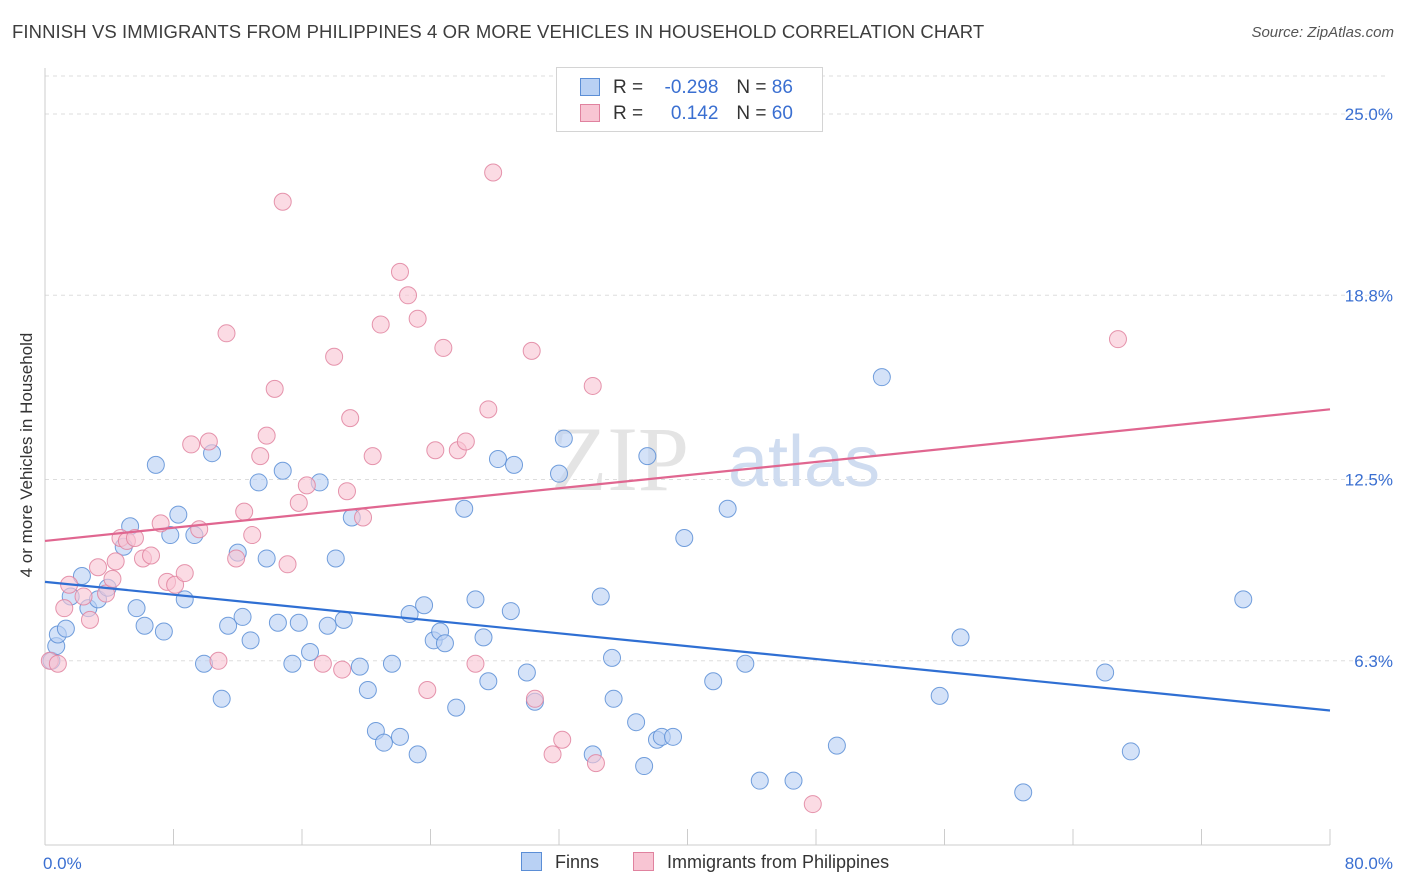 The width and height of the screenshot is (1406, 892). I want to click on y-tick-label: 18.8%, so click(1369, 295).